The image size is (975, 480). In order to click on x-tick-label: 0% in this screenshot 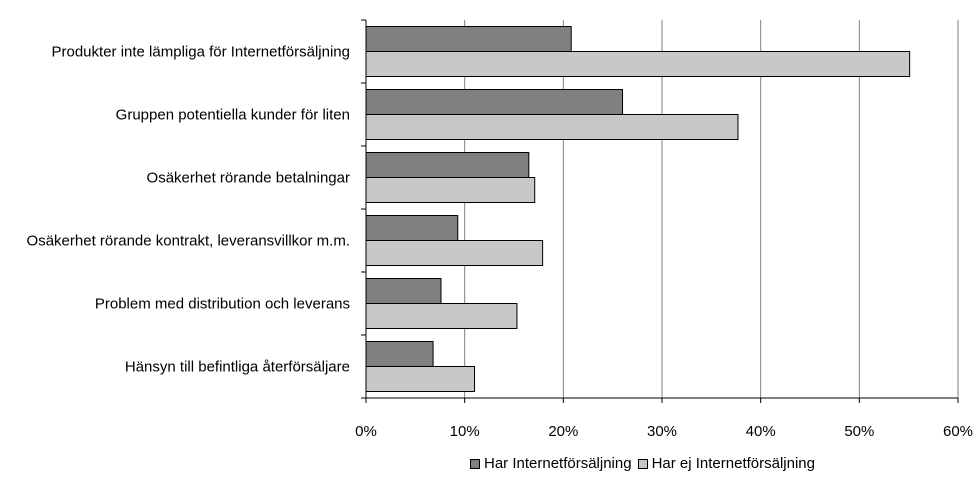, I will do `click(366, 431)`.